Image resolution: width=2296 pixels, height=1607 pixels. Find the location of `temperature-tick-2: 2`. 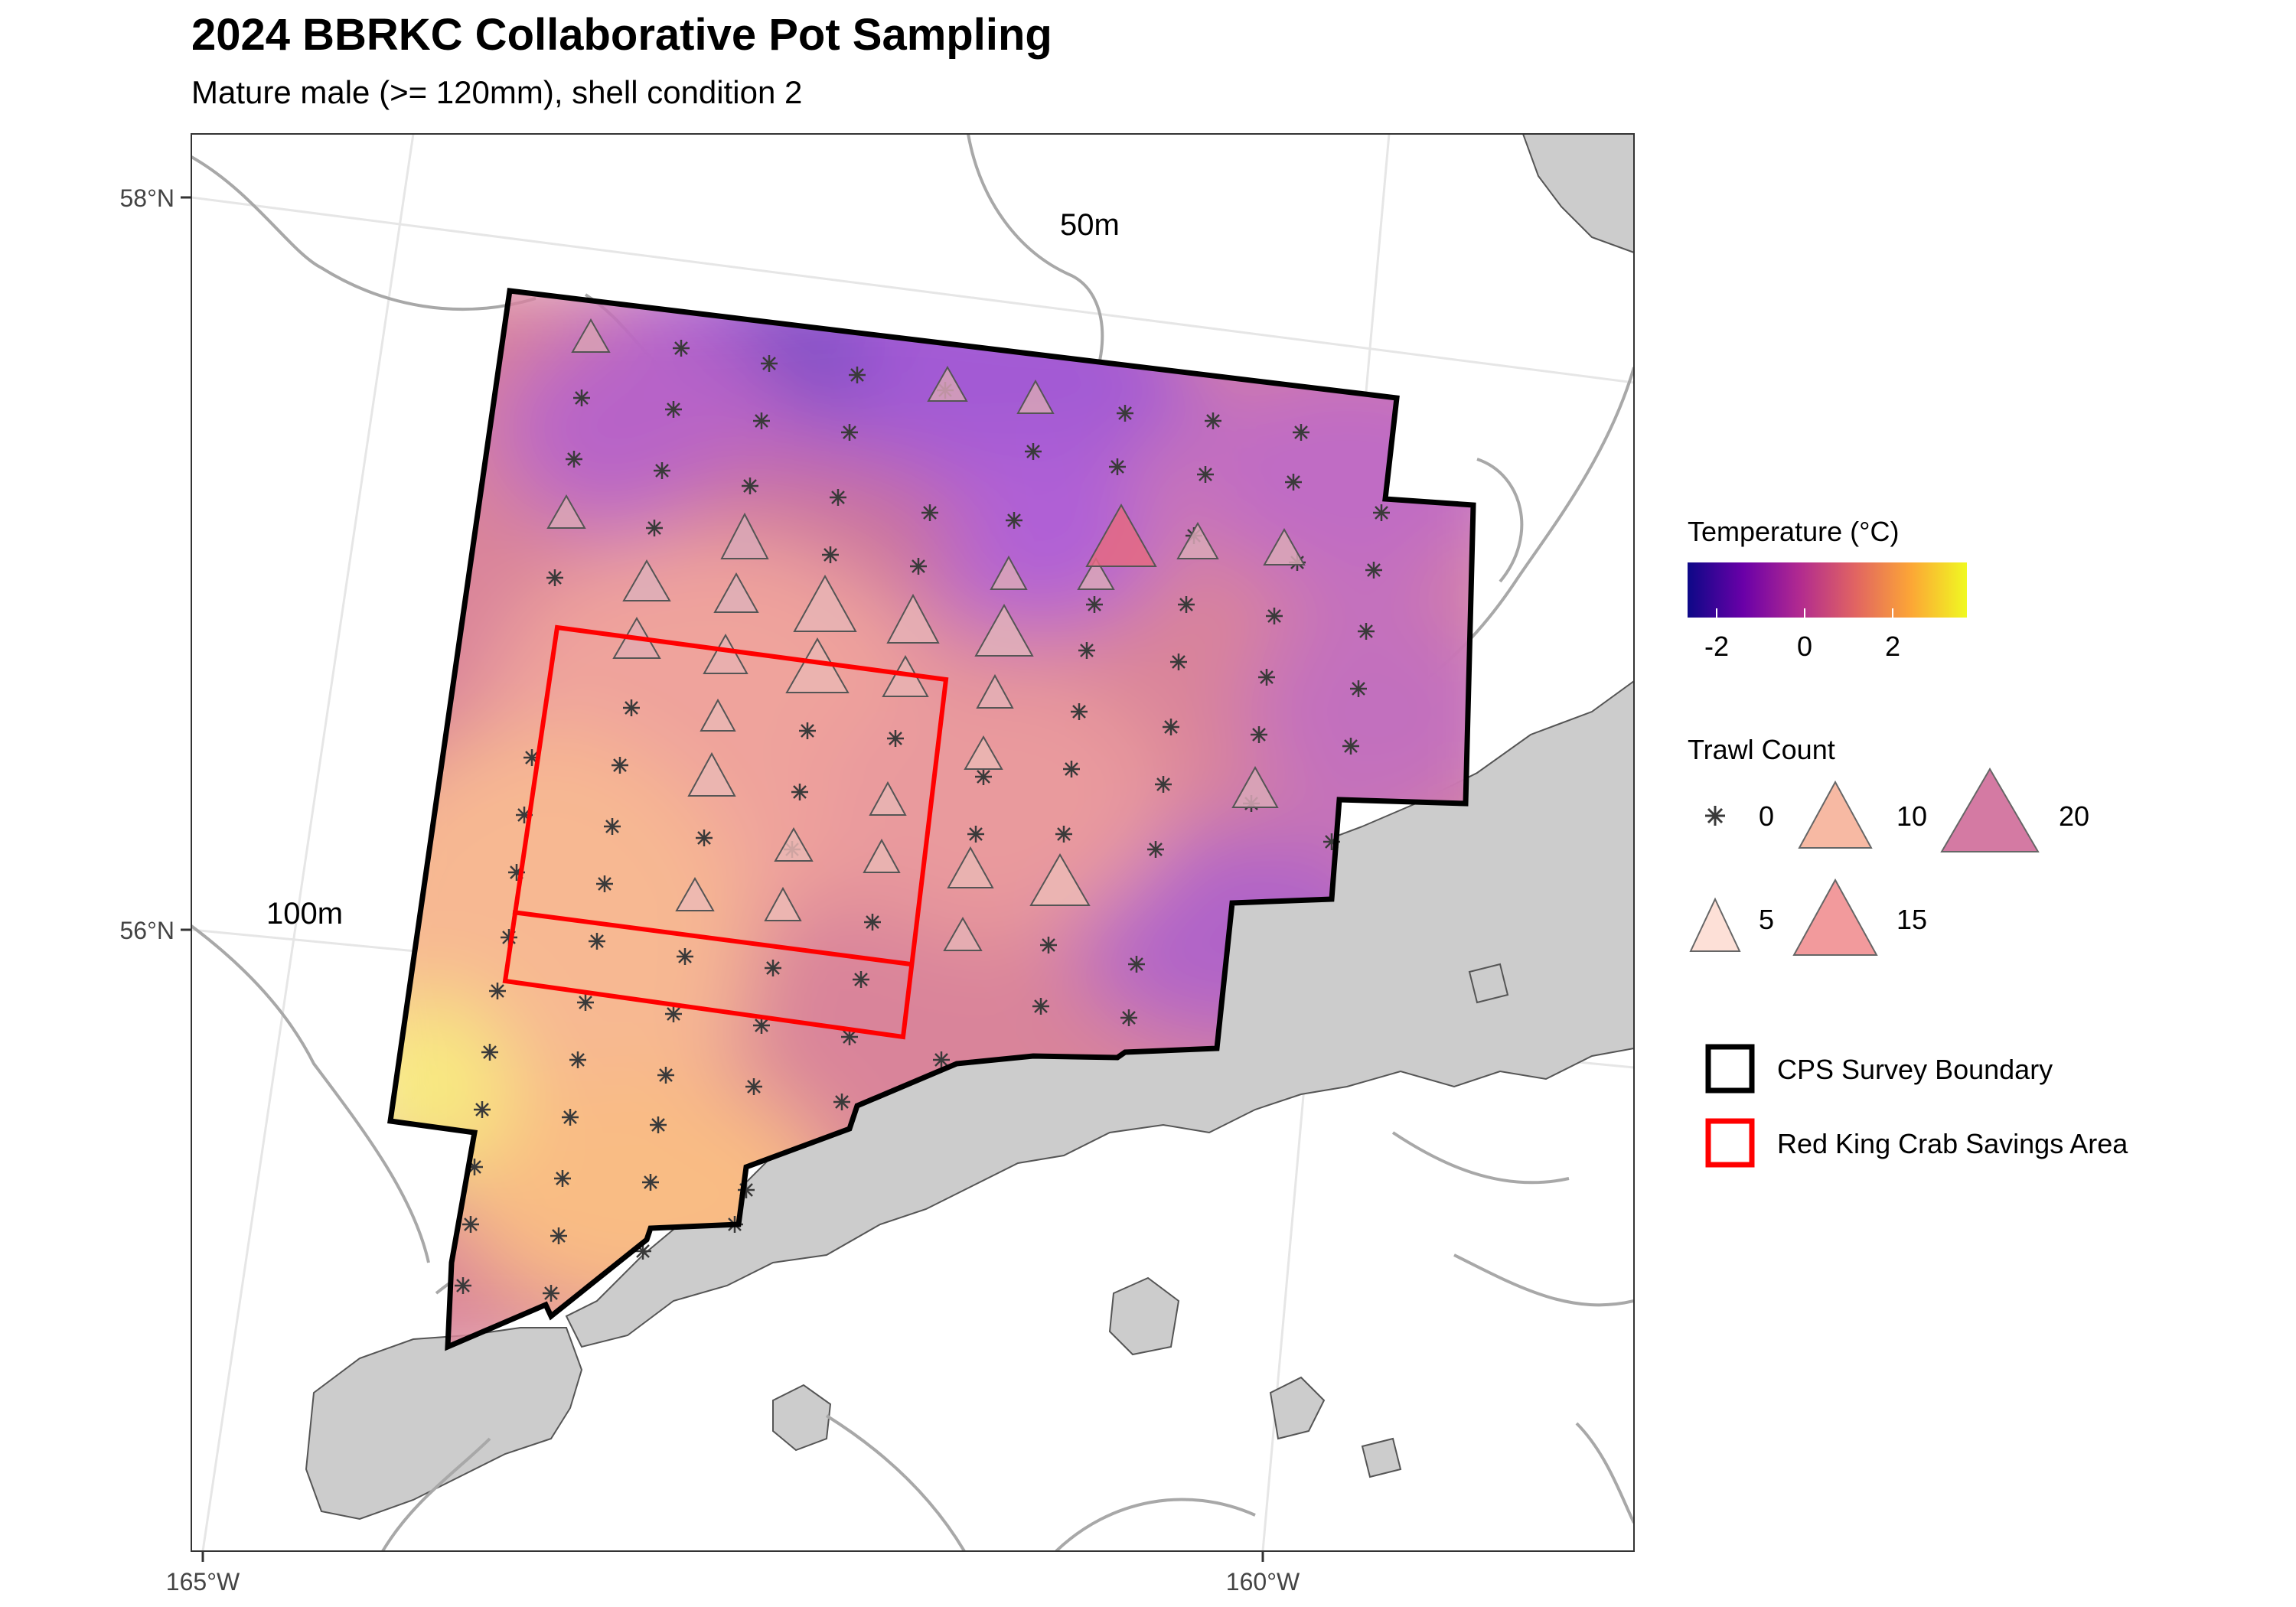

temperature-tick-2: 2 is located at coordinates (1892, 646).